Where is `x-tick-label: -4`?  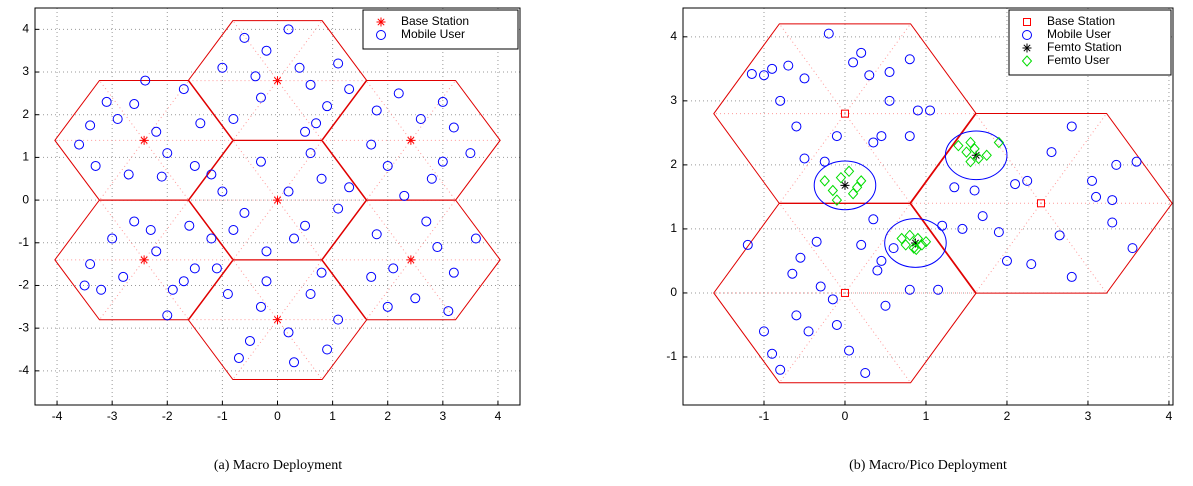
x-tick-label: -4 is located at coordinates (57, 416).